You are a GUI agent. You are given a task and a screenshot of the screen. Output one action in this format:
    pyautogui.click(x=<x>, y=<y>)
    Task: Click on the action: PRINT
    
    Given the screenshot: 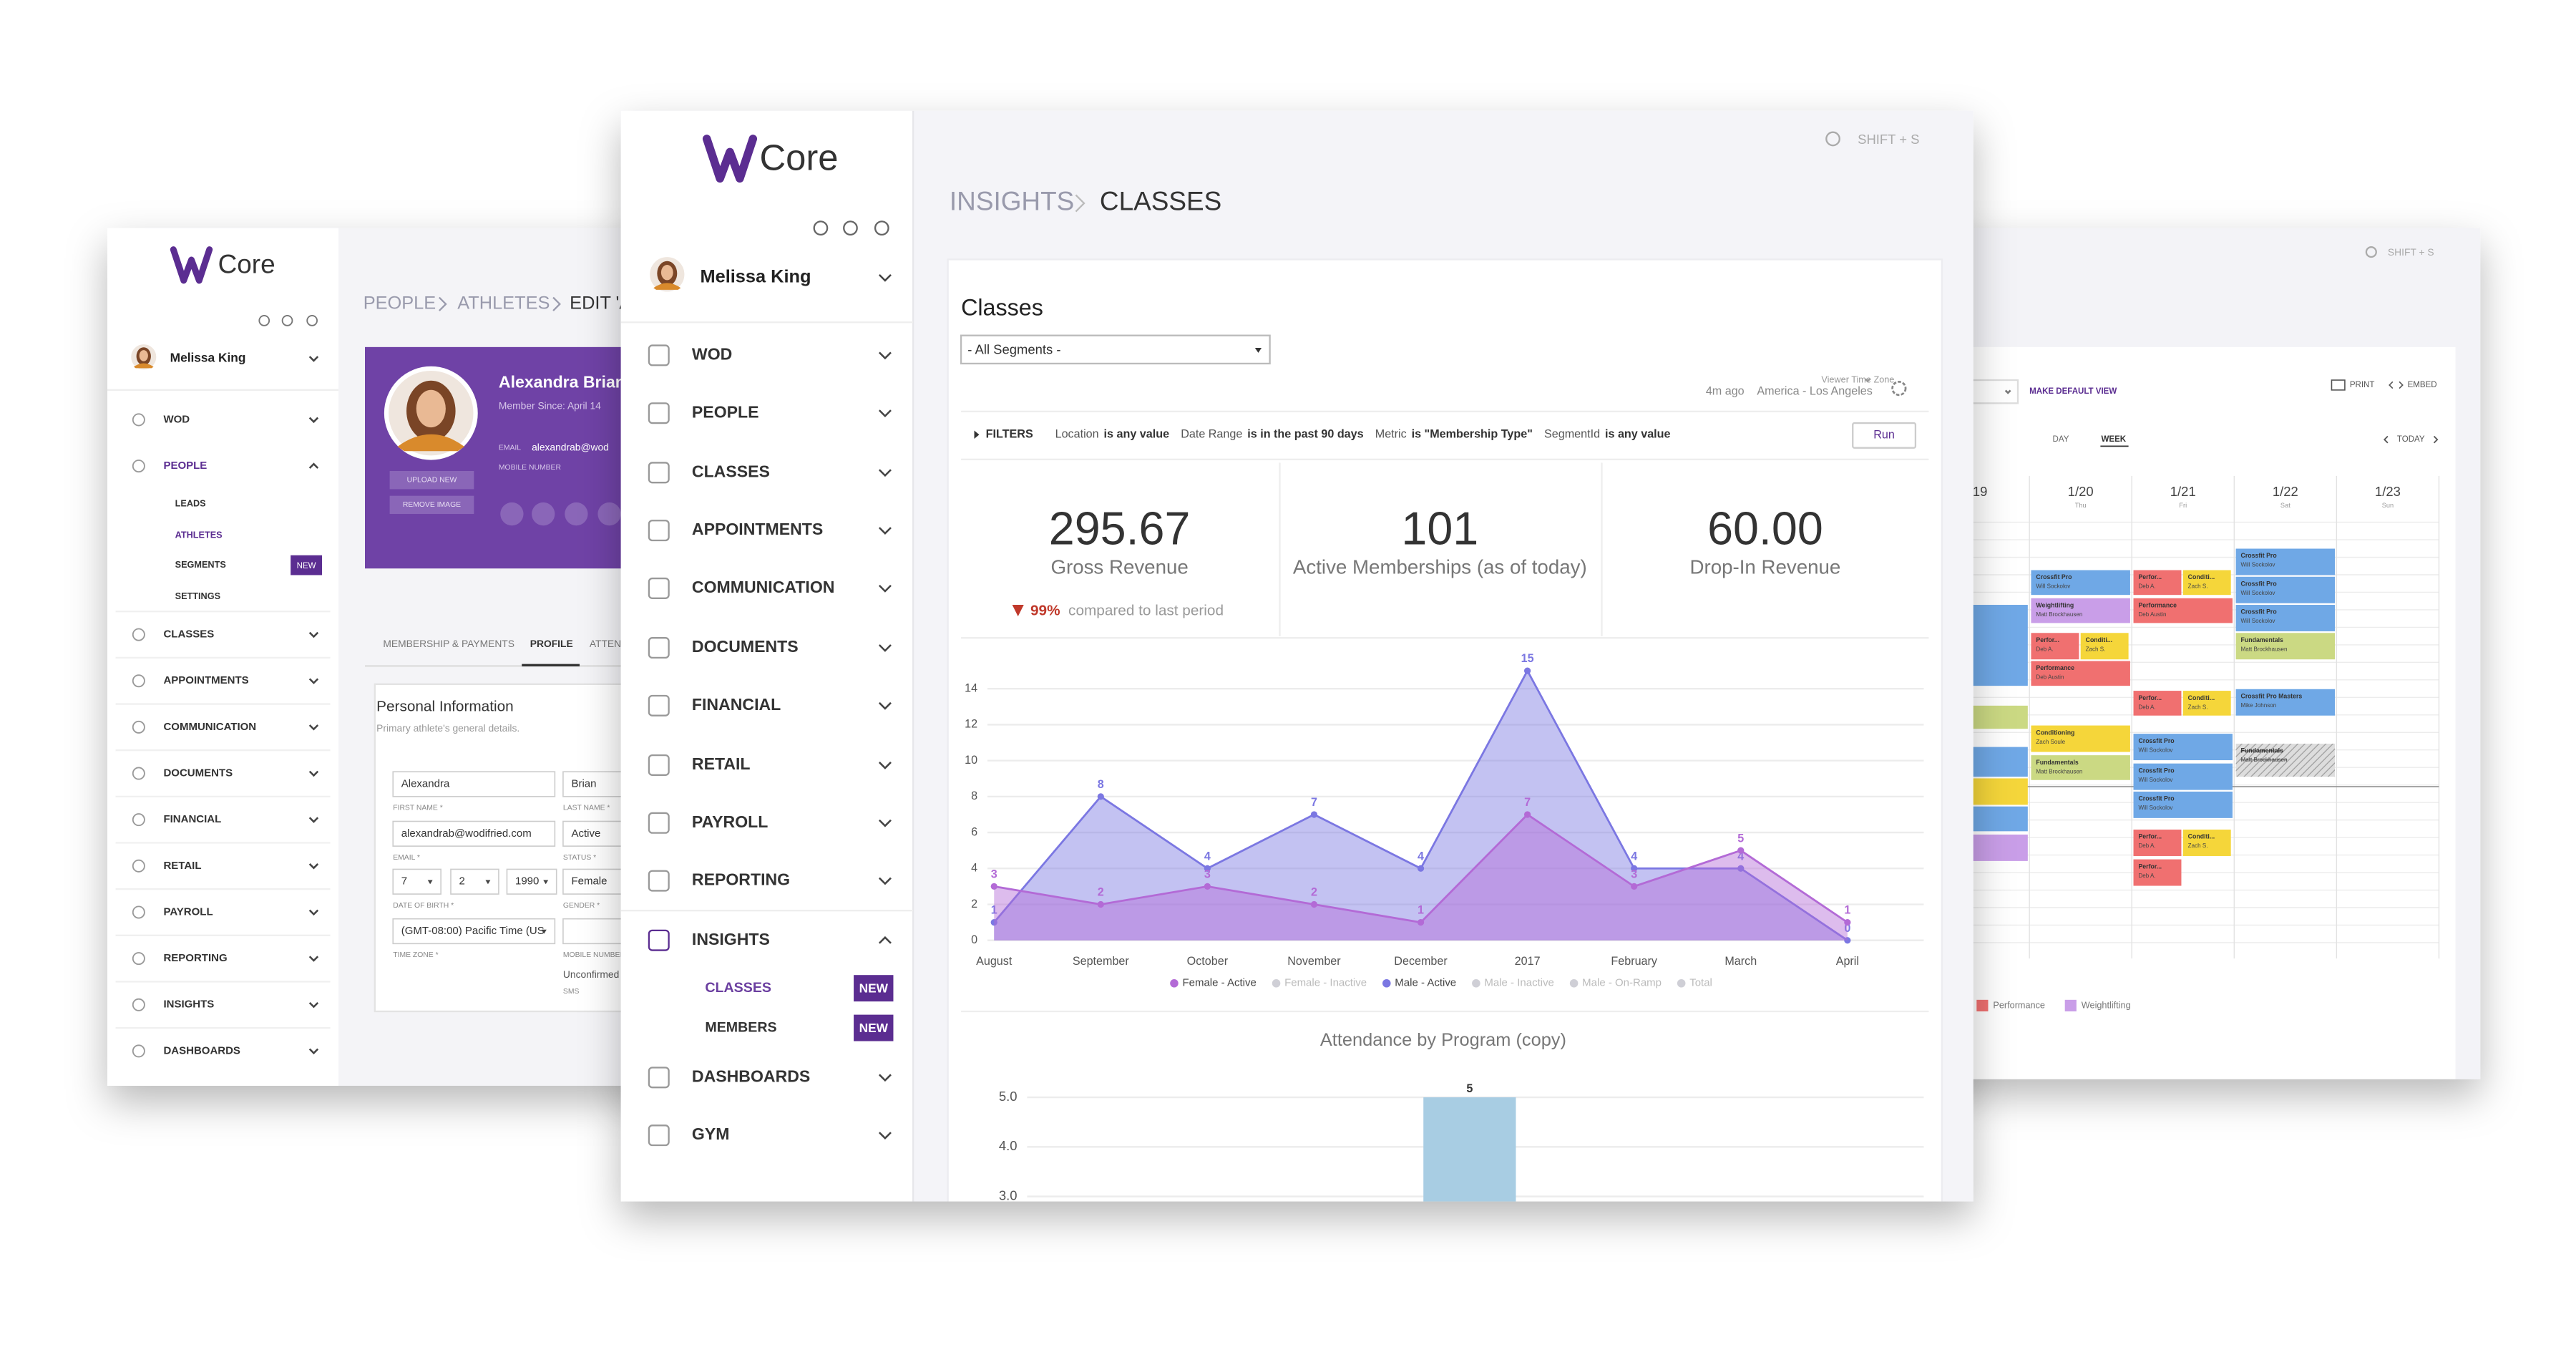 What is the action you would take?
    pyautogui.click(x=2362, y=385)
    